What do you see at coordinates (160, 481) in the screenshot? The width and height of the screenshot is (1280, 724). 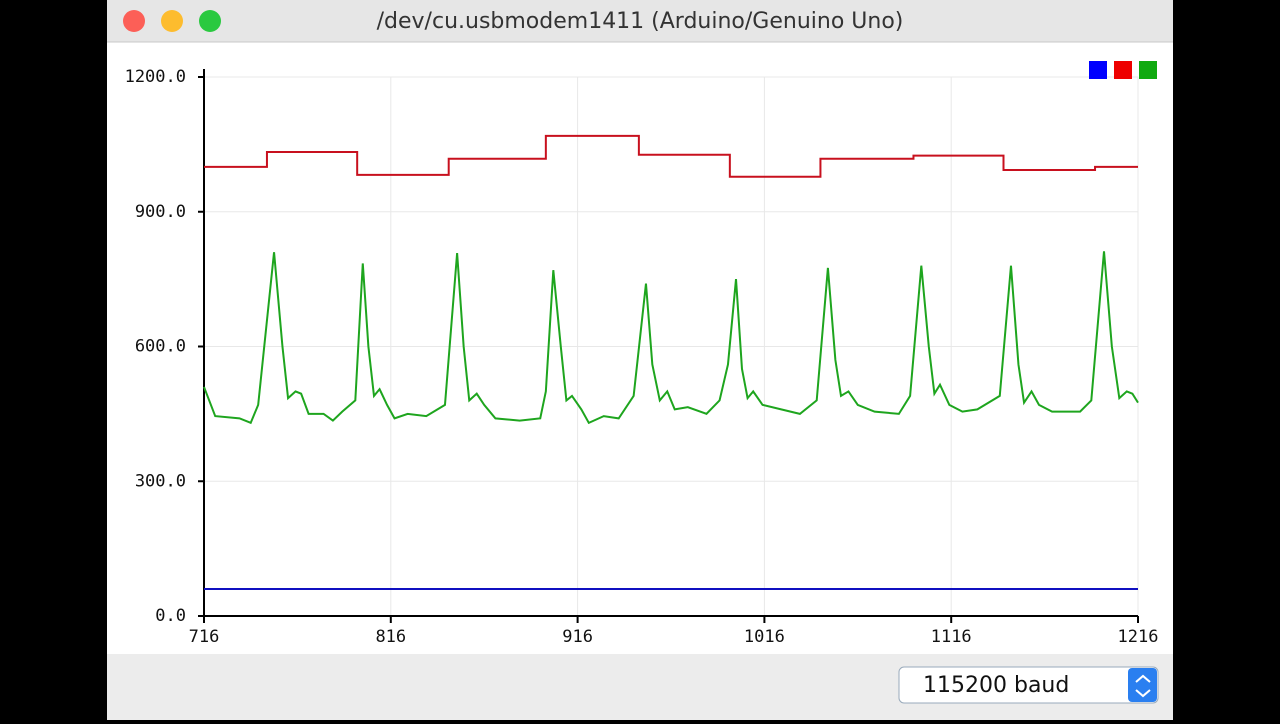 I see `y-tick-label: 300.0` at bounding box center [160, 481].